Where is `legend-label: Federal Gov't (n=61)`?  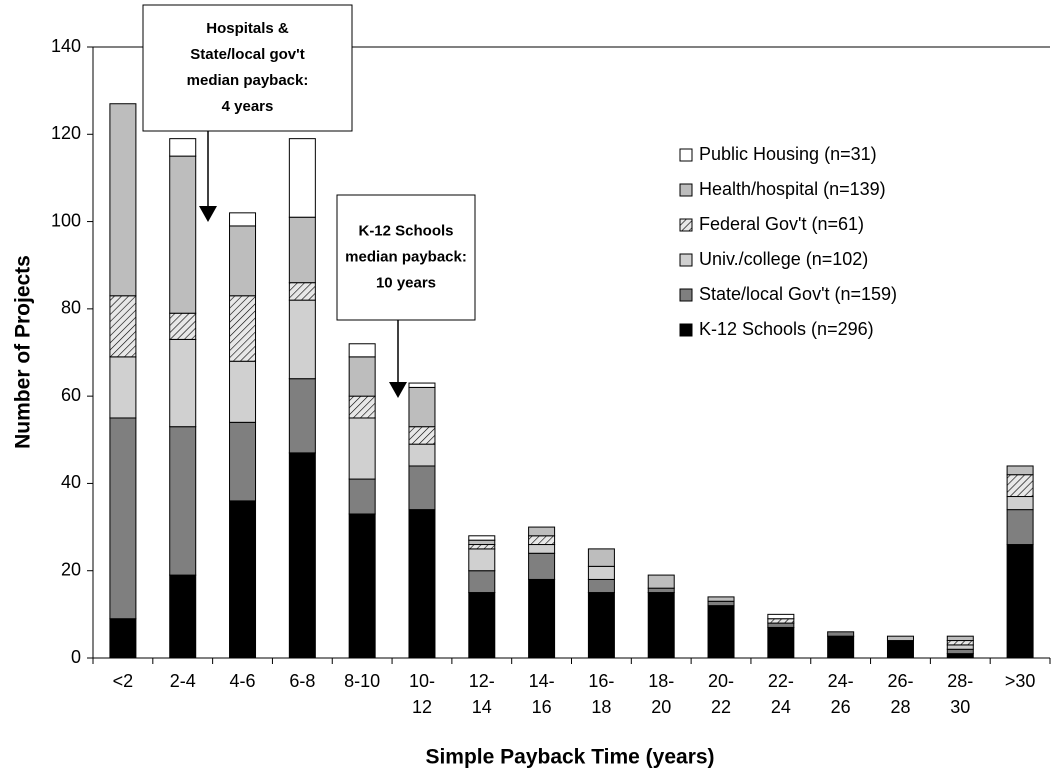 legend-label: Federal Gov't (n=61) is located at coordinates (781, 224).